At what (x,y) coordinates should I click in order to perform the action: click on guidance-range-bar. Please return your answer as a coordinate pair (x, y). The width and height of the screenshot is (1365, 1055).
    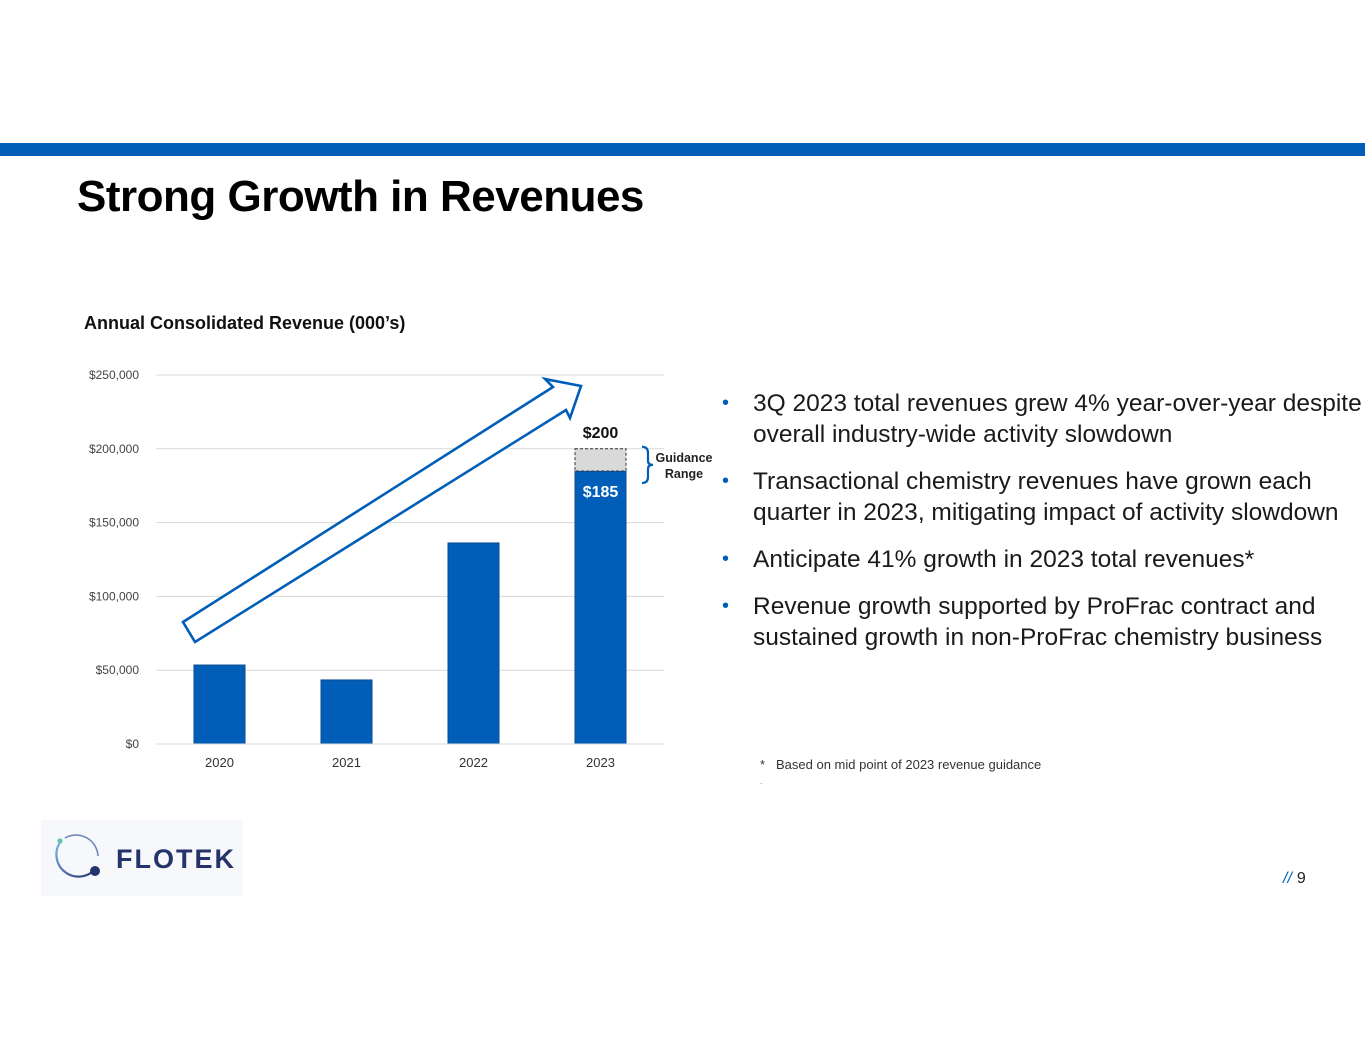
    Looking at the image, I should click on (600, 460).